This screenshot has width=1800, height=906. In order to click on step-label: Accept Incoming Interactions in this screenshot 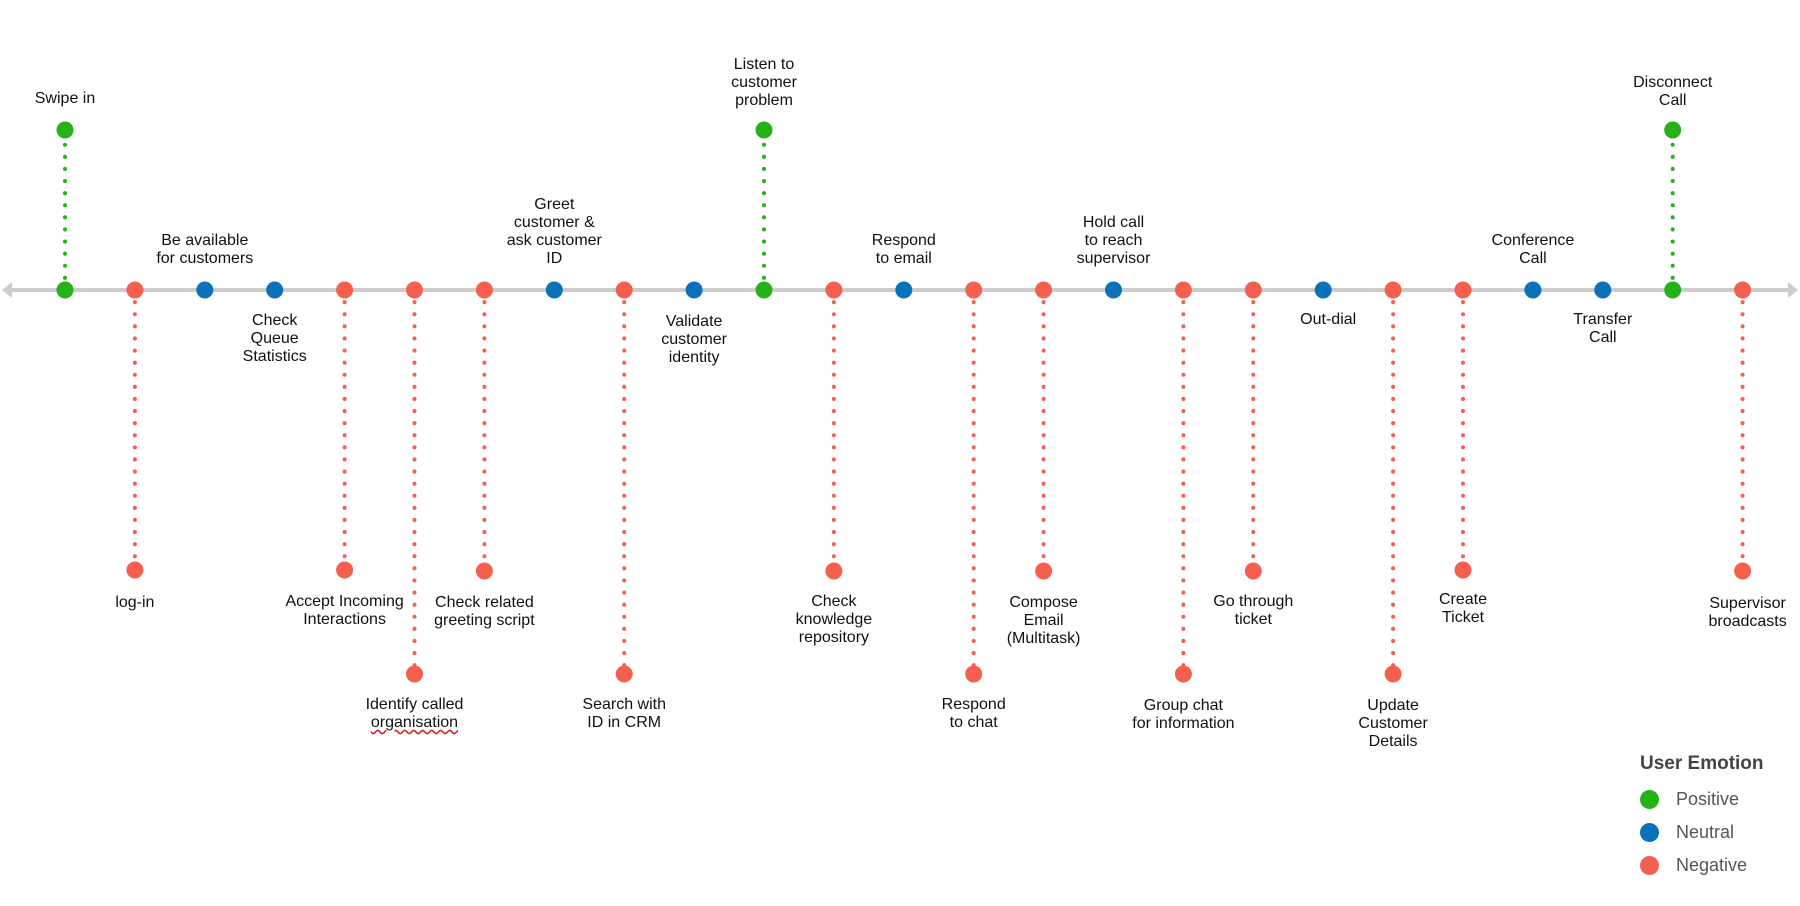, I will do `click(344, 610)`.